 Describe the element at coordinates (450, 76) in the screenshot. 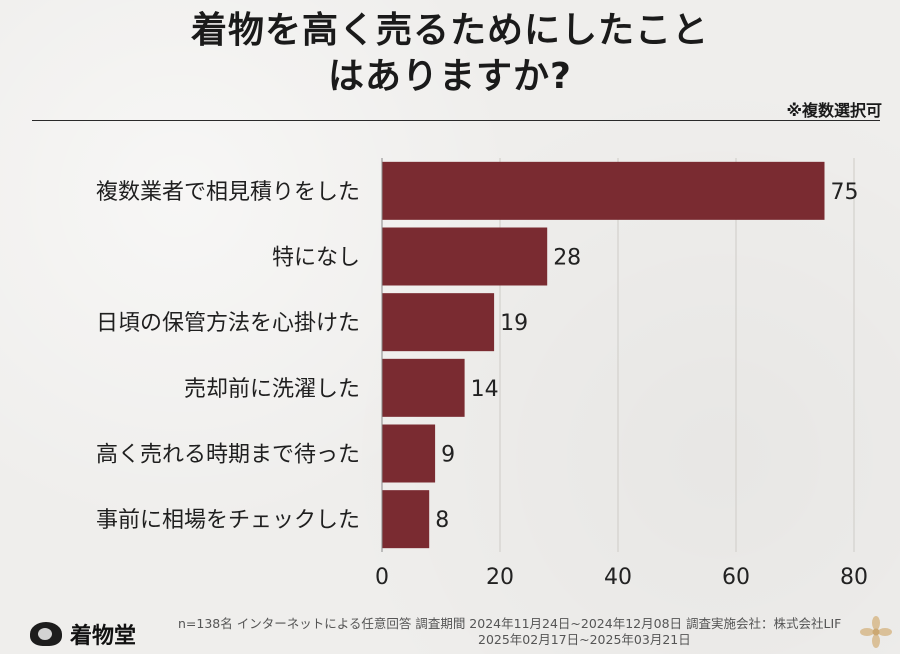

I see `title-line-2: はありますか?` at that location.